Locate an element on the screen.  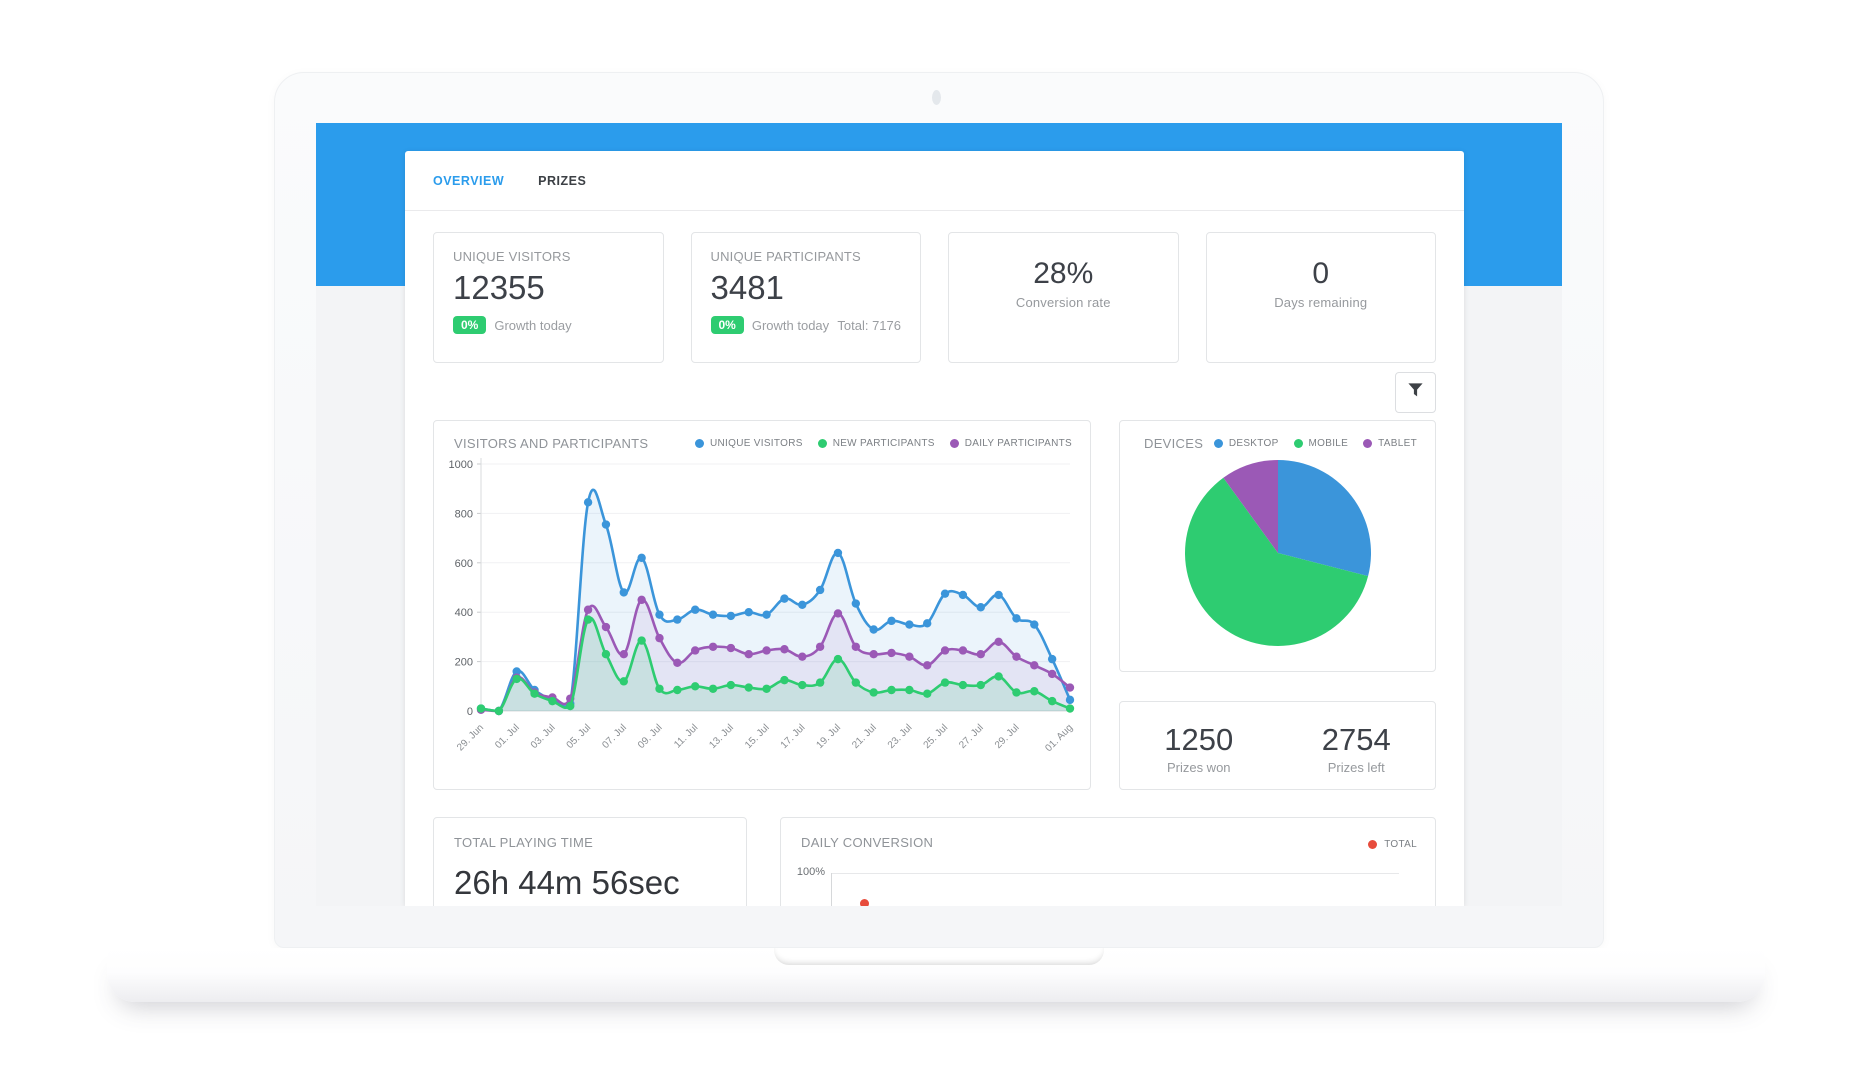
devices-chart-legend: DESKTOP MOBILE TABLET is located at coordinates (1315, 443).